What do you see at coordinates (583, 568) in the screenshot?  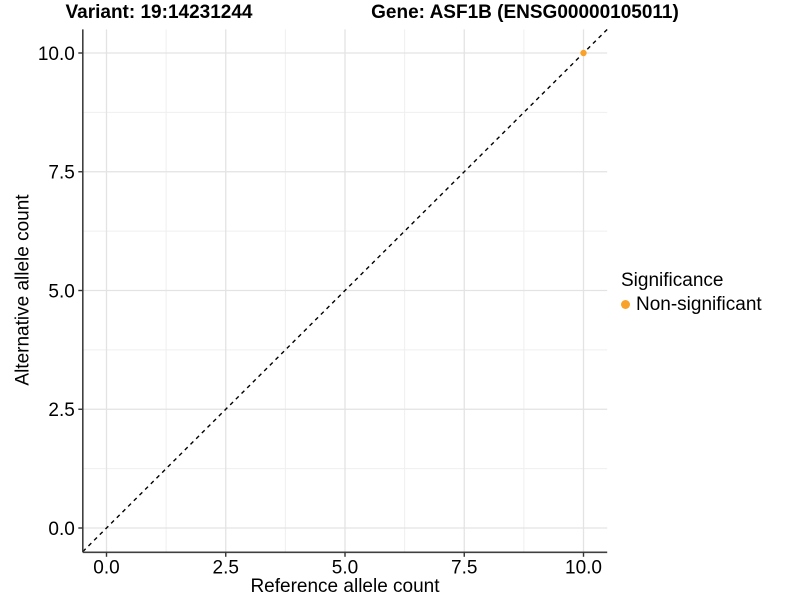 I see `x-tick-label: 10.0` at bounding box center [583, 568].